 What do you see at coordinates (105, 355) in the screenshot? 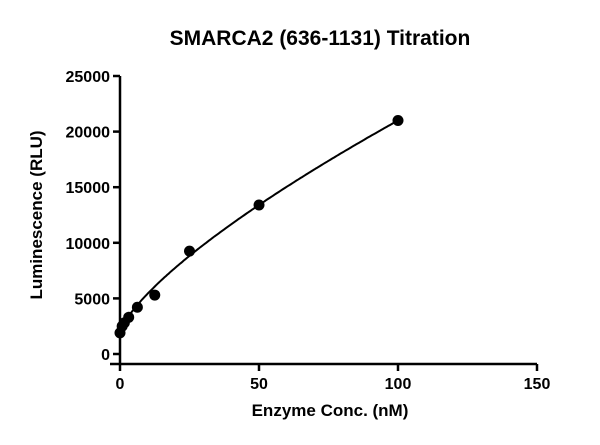
I see `y-tick-label: 0` at bounding box center [105, 355].